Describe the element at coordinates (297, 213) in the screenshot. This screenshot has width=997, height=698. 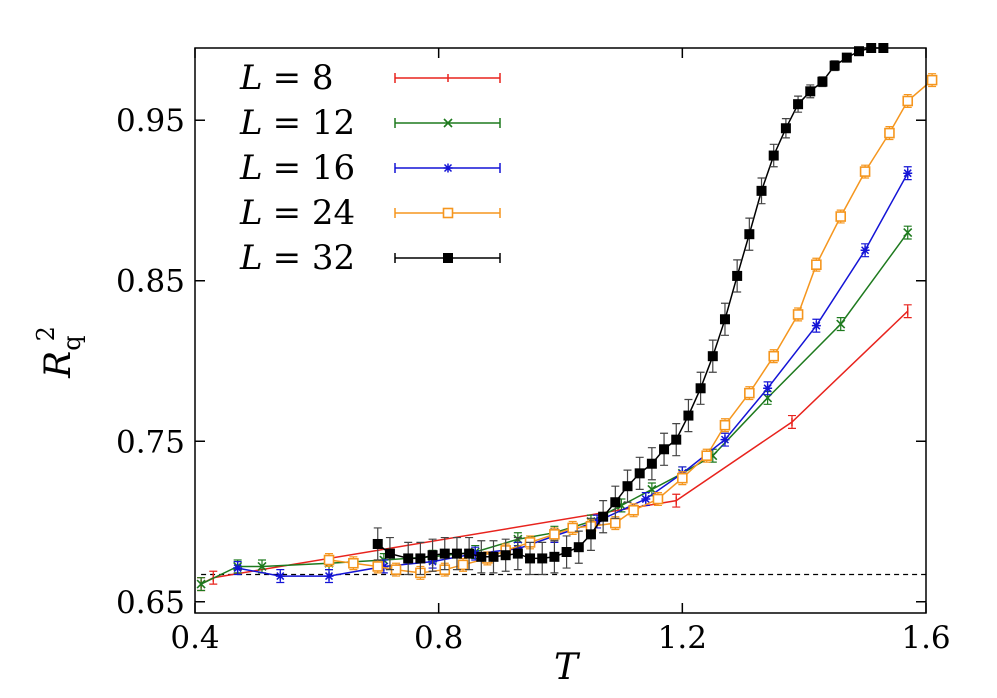
I see `legend-label: L = 24` at that location.